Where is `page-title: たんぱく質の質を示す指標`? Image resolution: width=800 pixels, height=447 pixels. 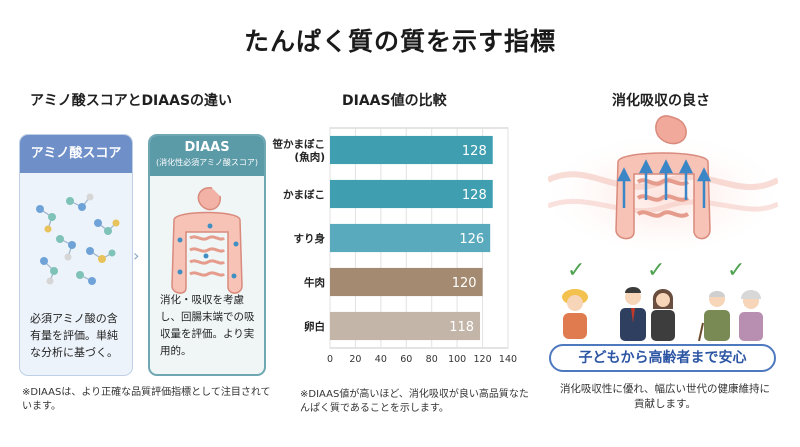
page-title: たんぱく質の質を示す指標 is located at coordinates (399, 41).